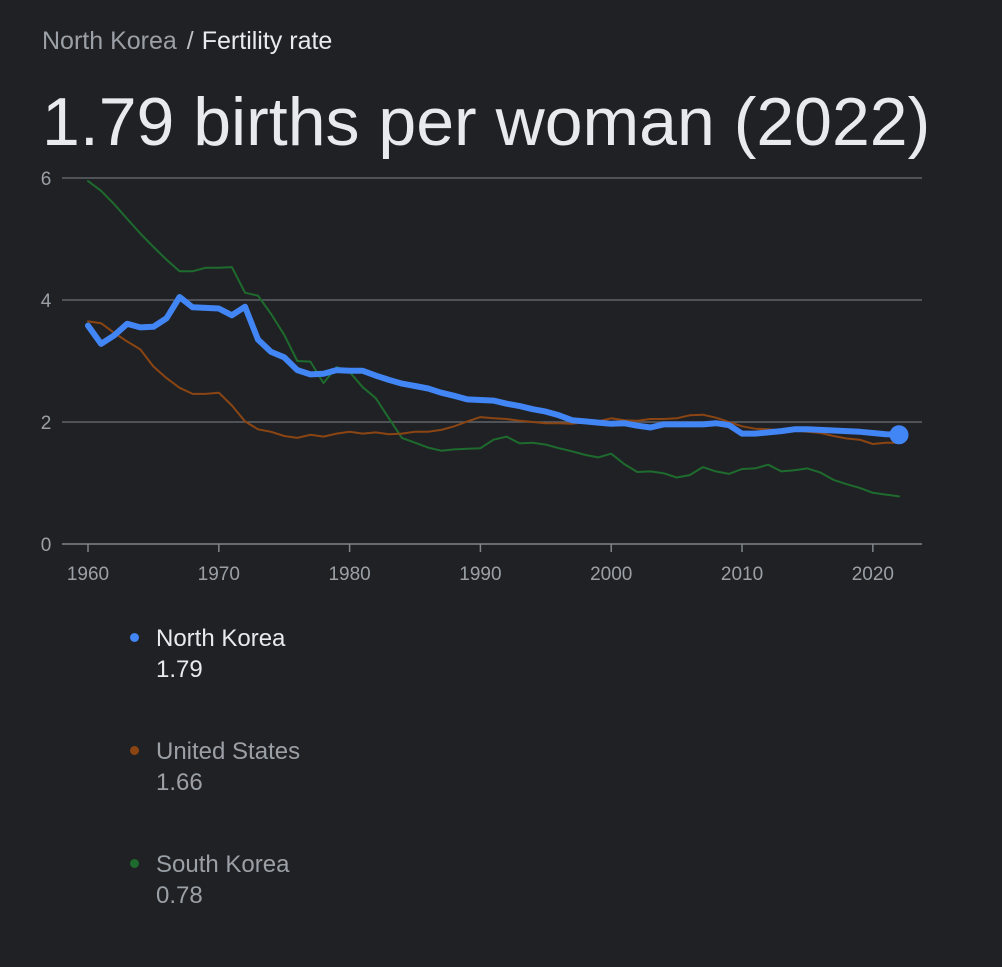  I want to click on legend-series-value: 1.79, so click(179, 669).